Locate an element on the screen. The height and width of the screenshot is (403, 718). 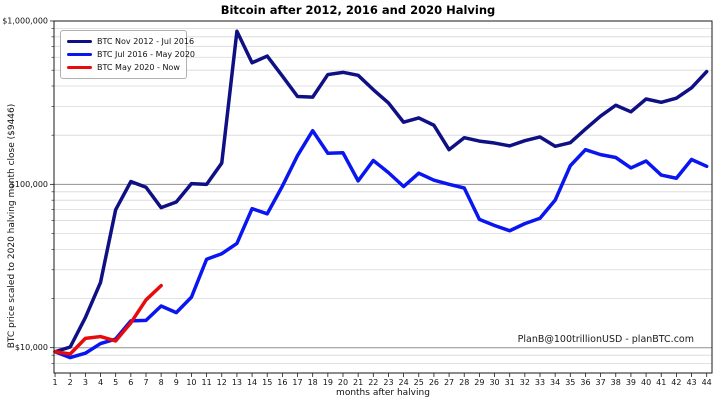
x-tick-label: 1 is located at coordinates (55, 382).